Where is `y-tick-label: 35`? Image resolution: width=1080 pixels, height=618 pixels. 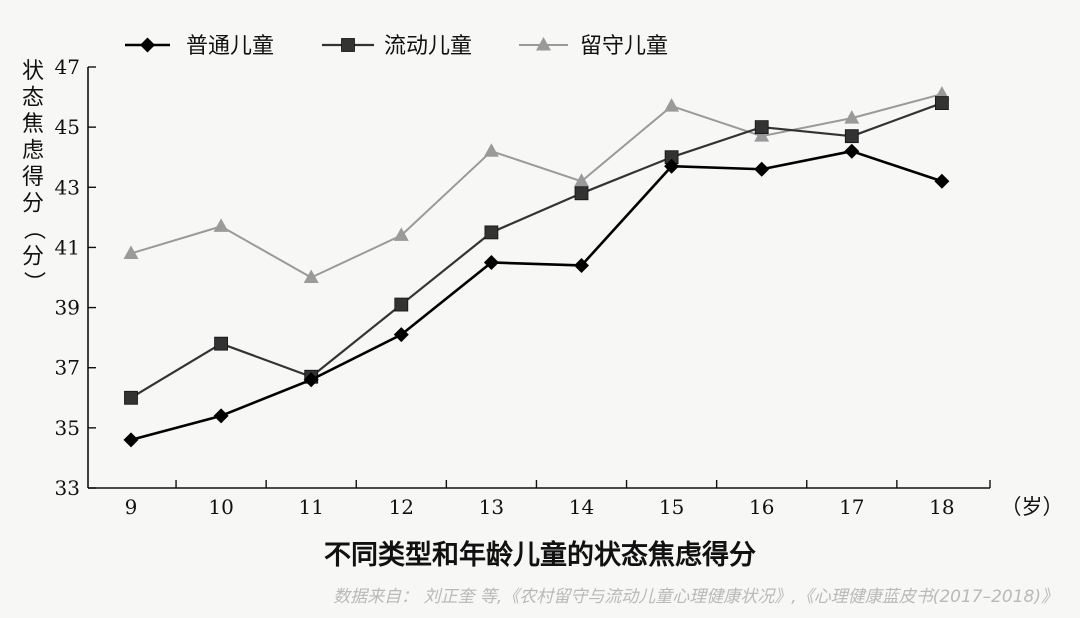 y-tick-label: 35 is located at coordinates (67, 428).